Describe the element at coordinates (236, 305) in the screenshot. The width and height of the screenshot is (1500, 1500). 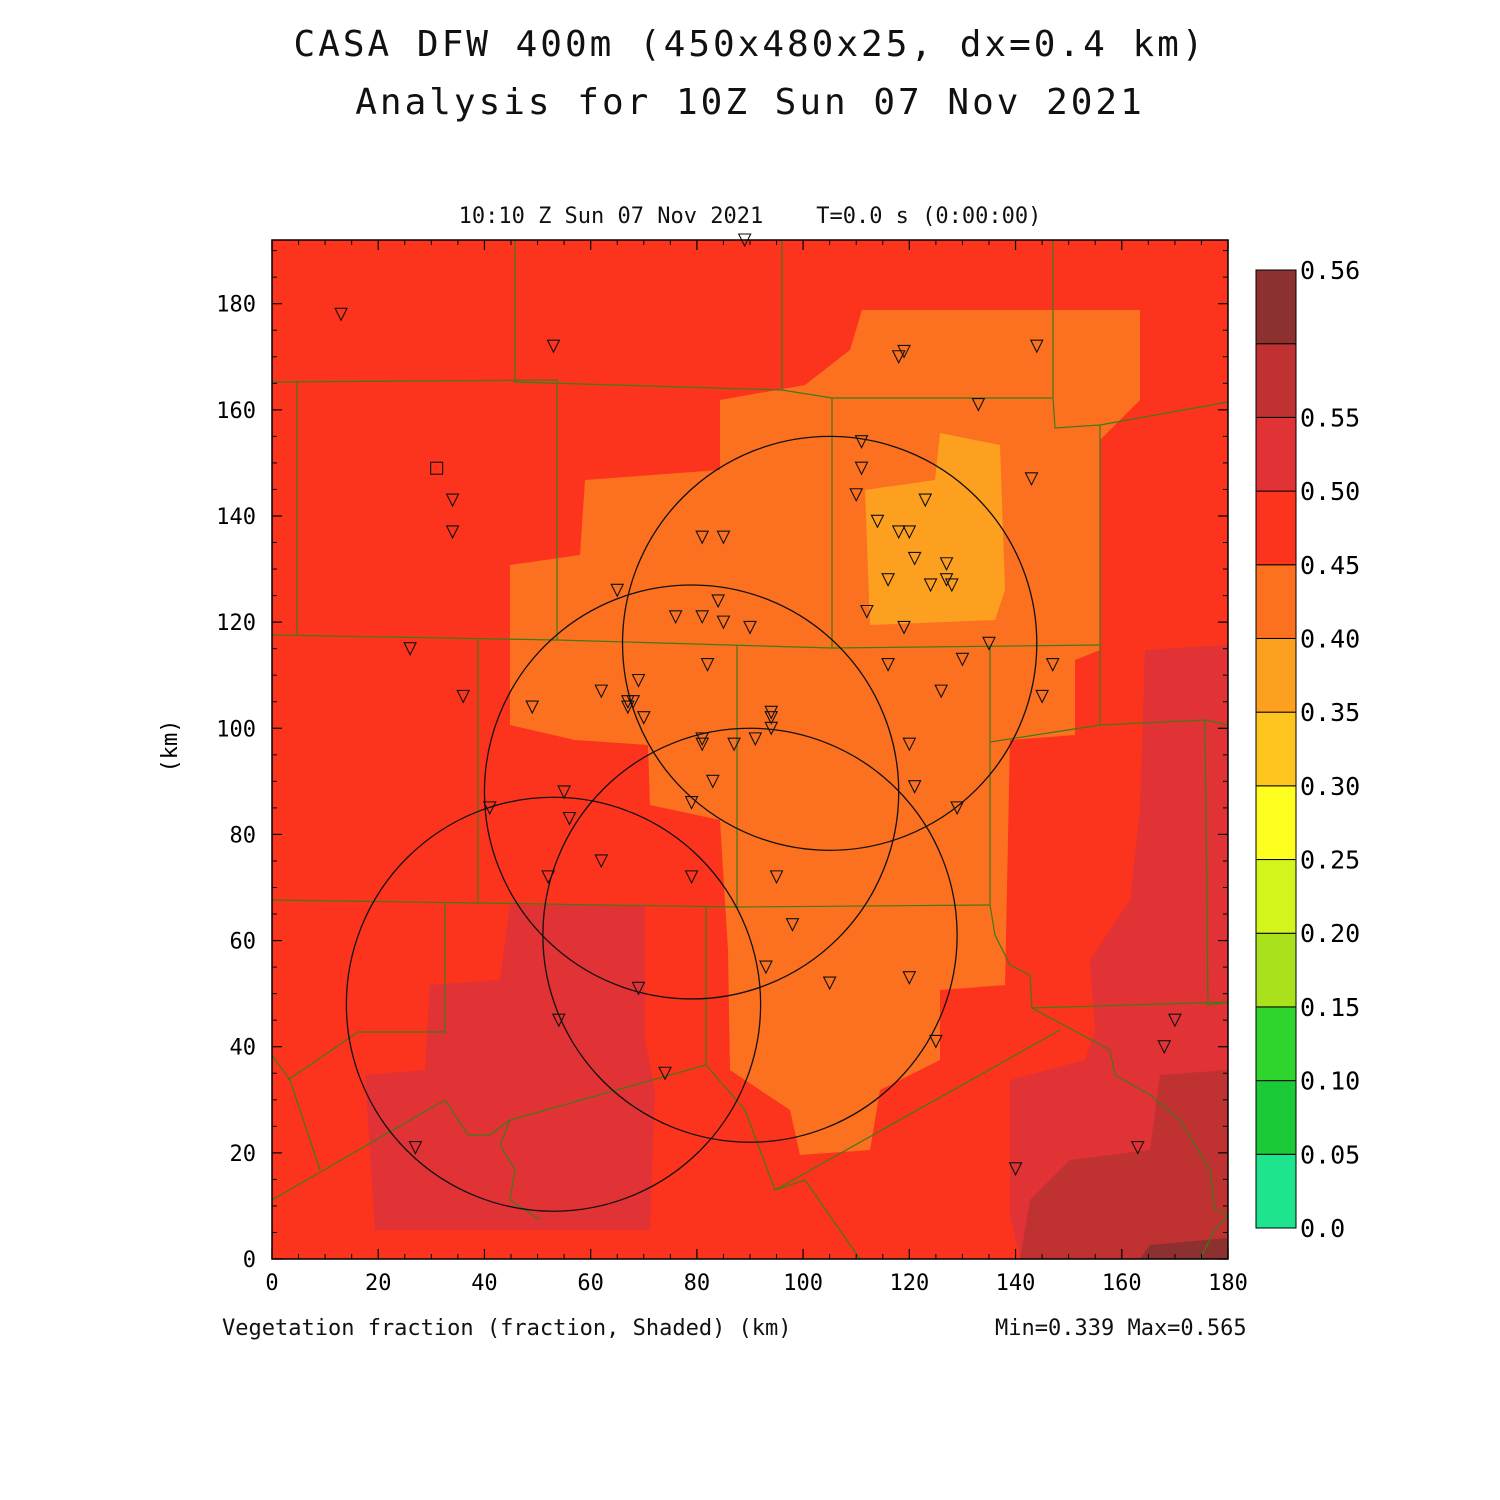
I see `y-tick-label: 180` at that location.